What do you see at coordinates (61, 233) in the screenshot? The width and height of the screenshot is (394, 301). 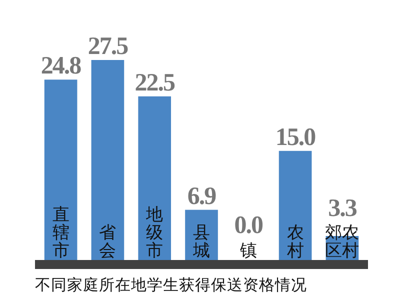 I see `x-tick-label: 直辖市` at bounding box center [61, 233].